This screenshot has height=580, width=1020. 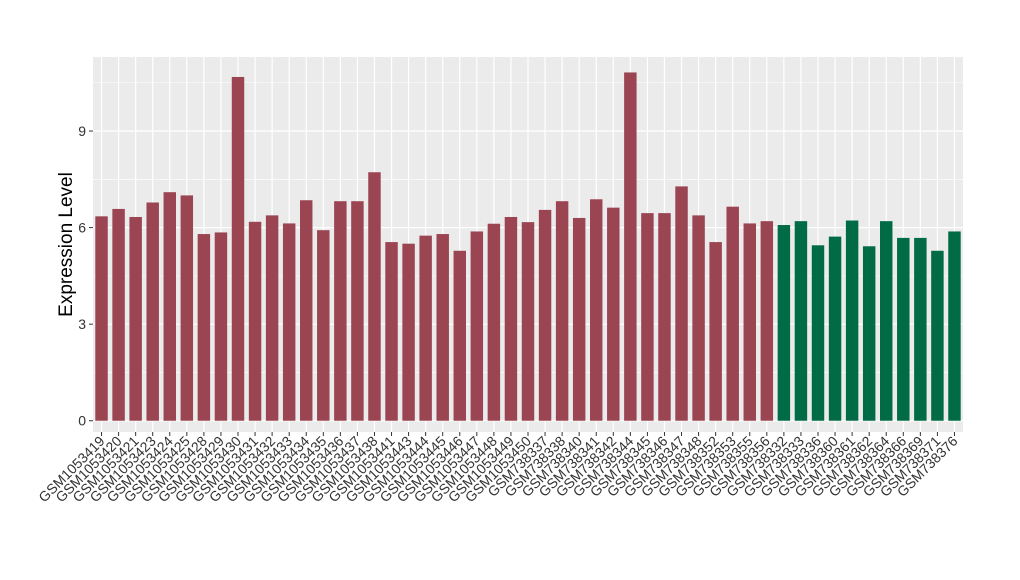 I want to click on y-tick-label: 0, so click(x=82, y=421).